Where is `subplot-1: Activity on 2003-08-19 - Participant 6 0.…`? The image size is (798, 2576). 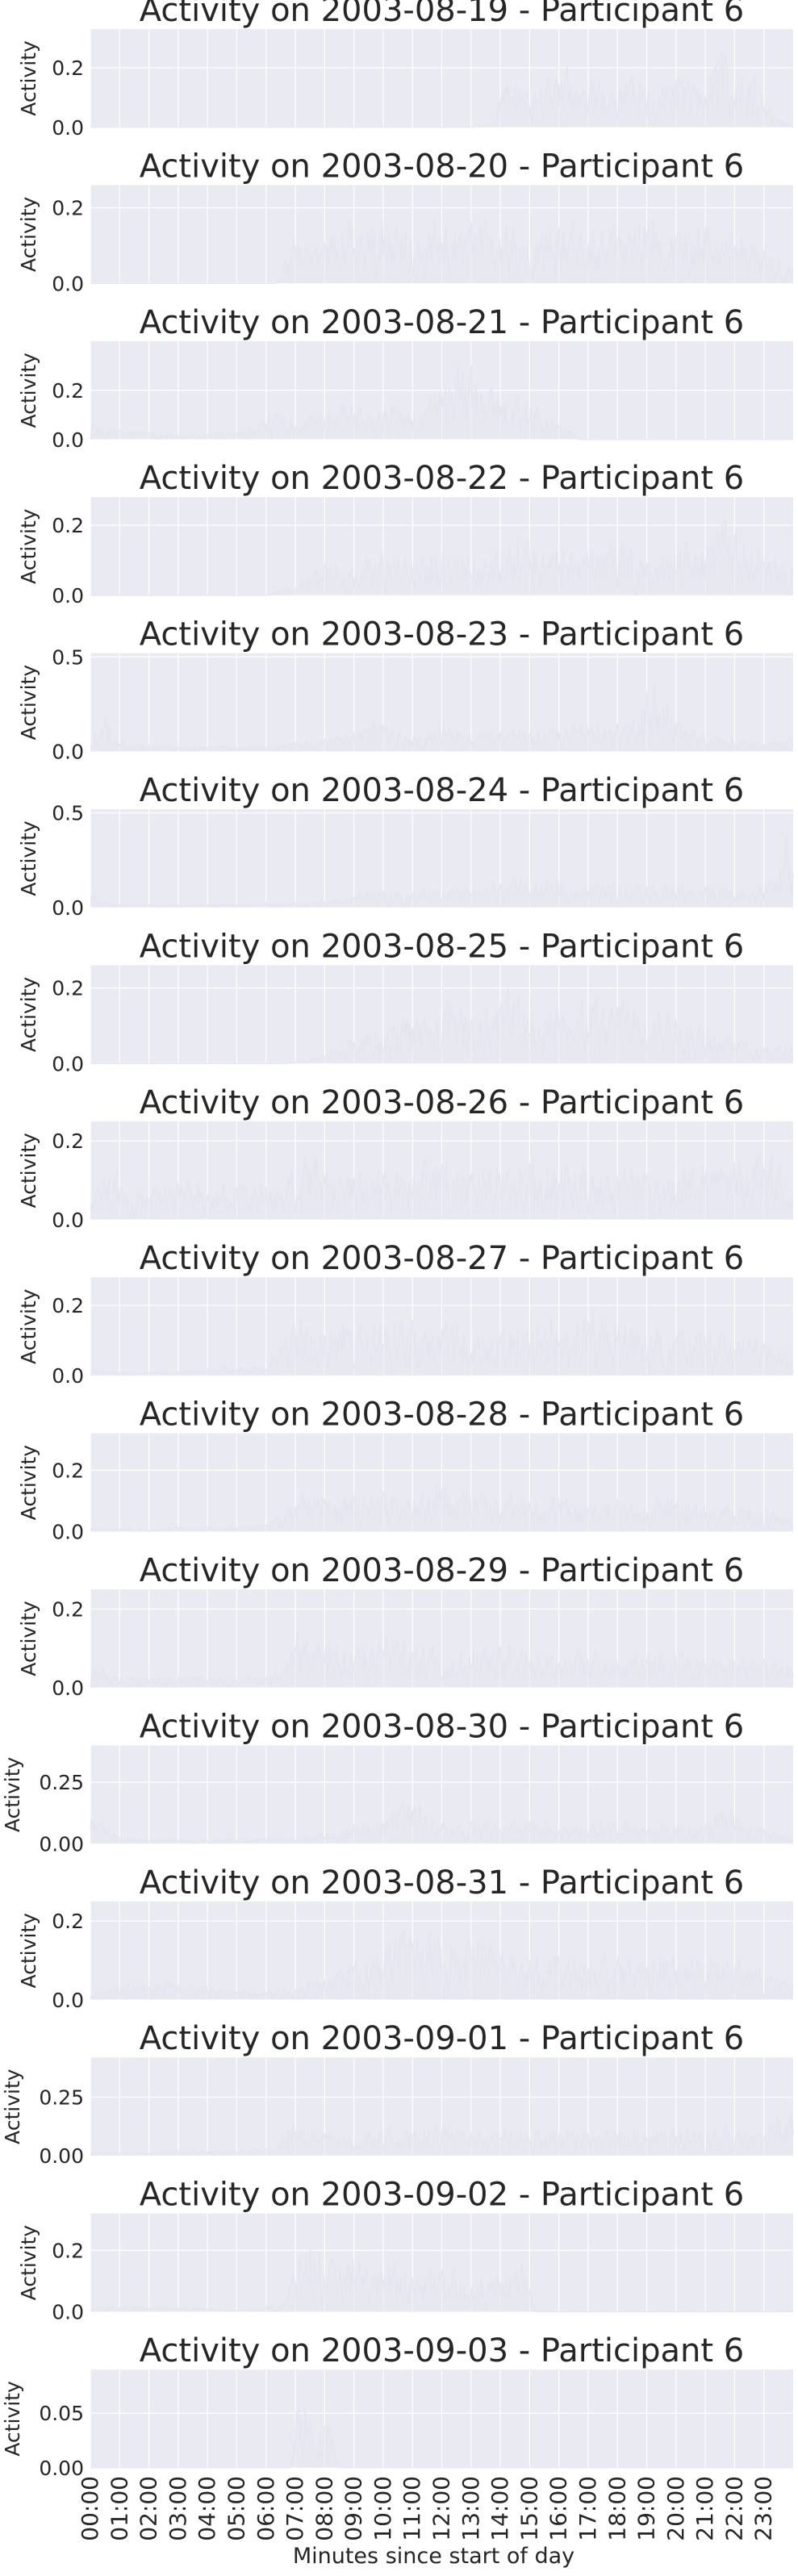
subplot-1: Activity on 2003-08-19 - Participant 6 0.… is located at coordinates (405, 70).